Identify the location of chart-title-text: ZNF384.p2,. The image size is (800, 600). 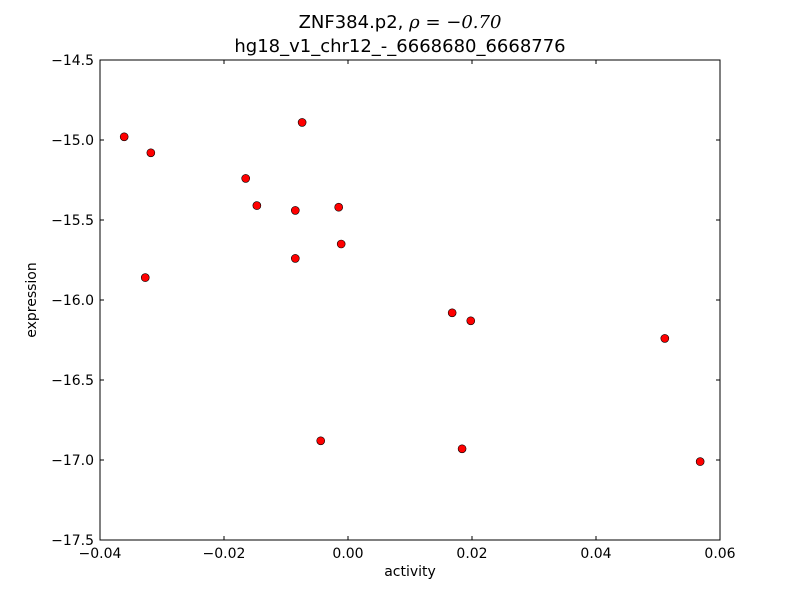
(354, 22).